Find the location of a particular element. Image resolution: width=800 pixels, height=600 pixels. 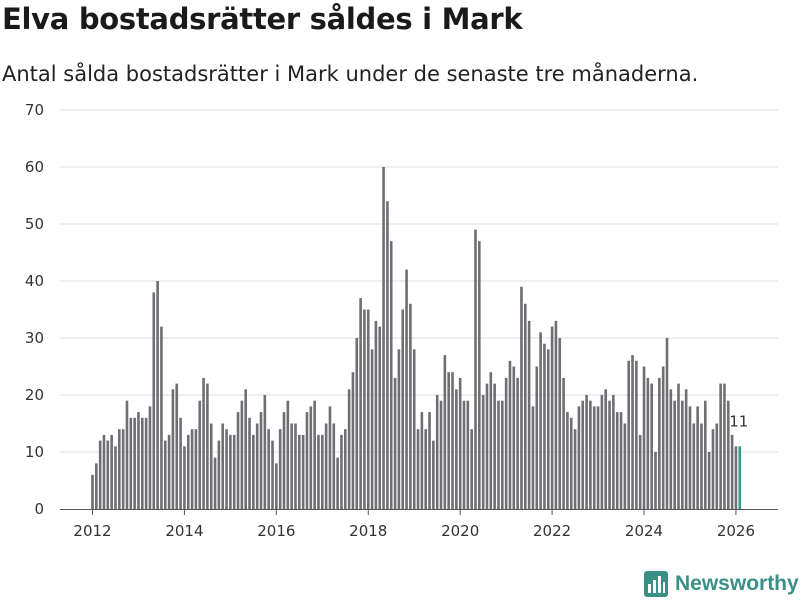

x-tick-label: 2022 is located at coordinates (552, 531).